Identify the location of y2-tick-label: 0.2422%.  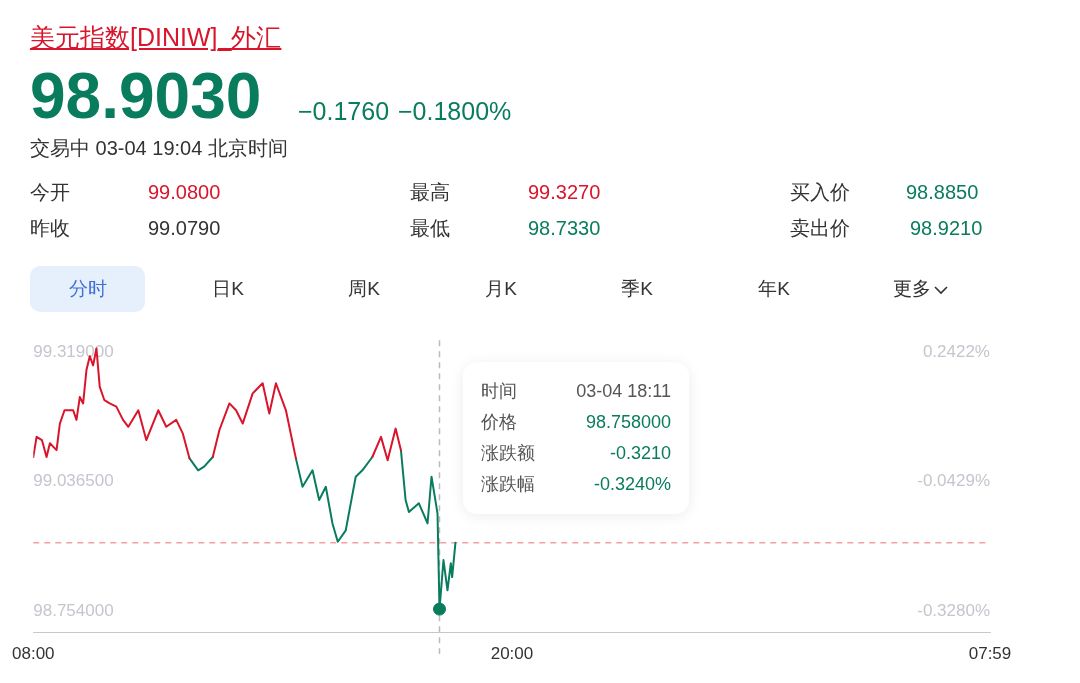
(956, 351).